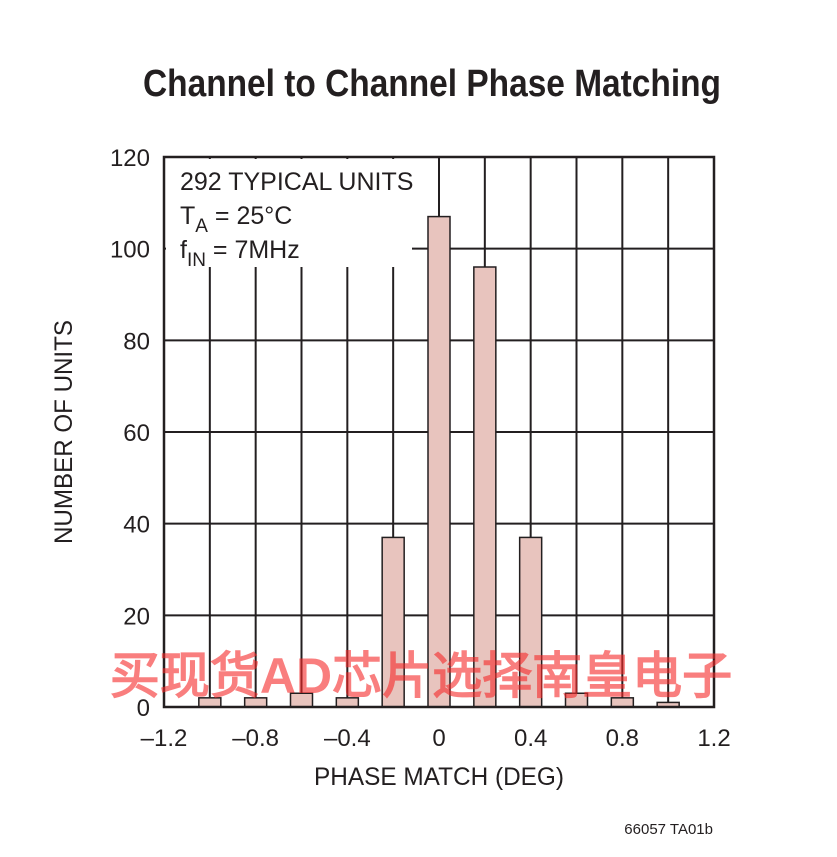 The width and height of the screenshot is (837, 857). Describe the element at coordinates (64, 432) in the screenshot. I see `y-axis-label: NUMBER OF UNITS` at that location.